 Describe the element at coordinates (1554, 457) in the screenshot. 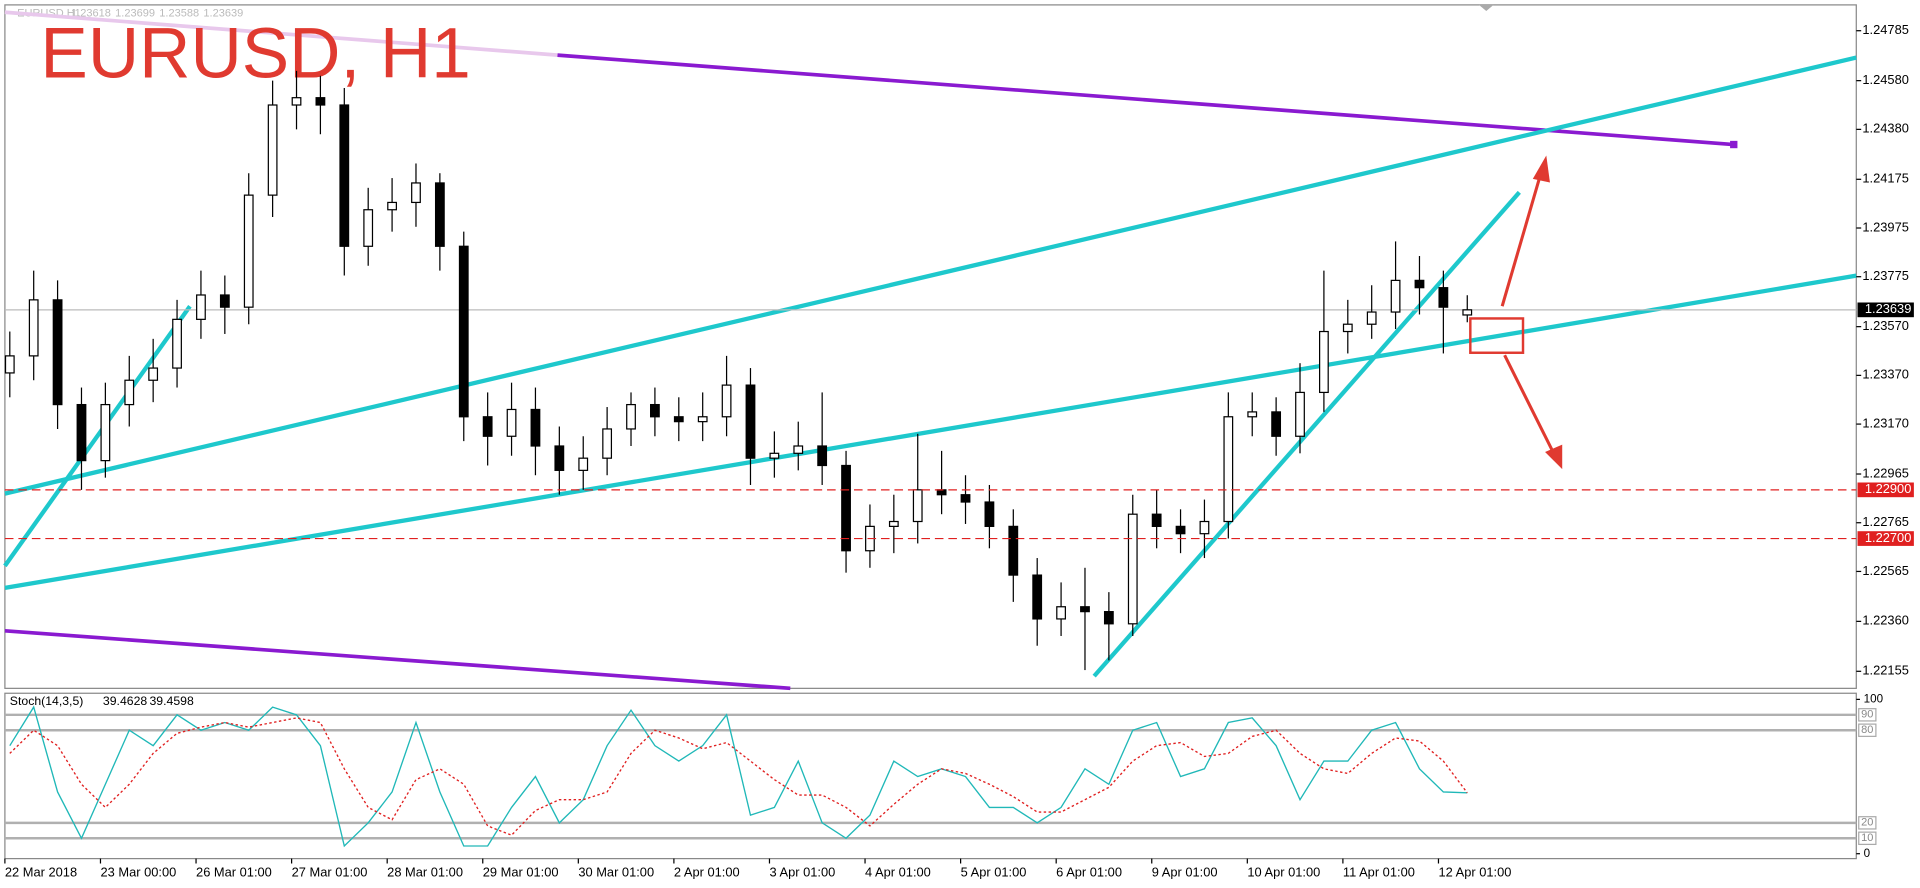

I see `arrow-head` at that location.